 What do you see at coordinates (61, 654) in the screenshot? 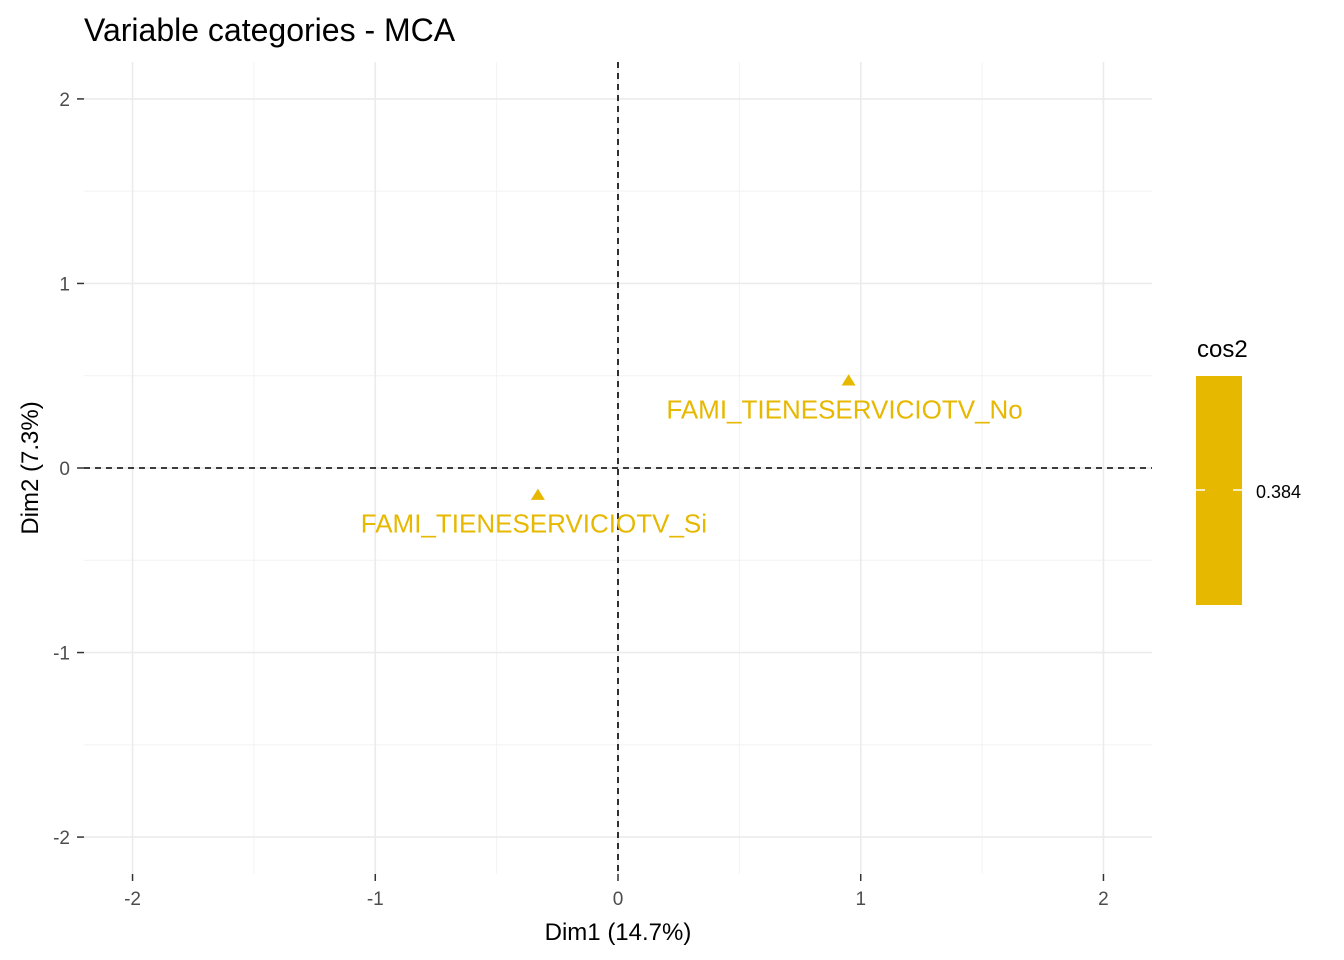
I see `y-tick-label: -1` at bounding box center [61, 654].